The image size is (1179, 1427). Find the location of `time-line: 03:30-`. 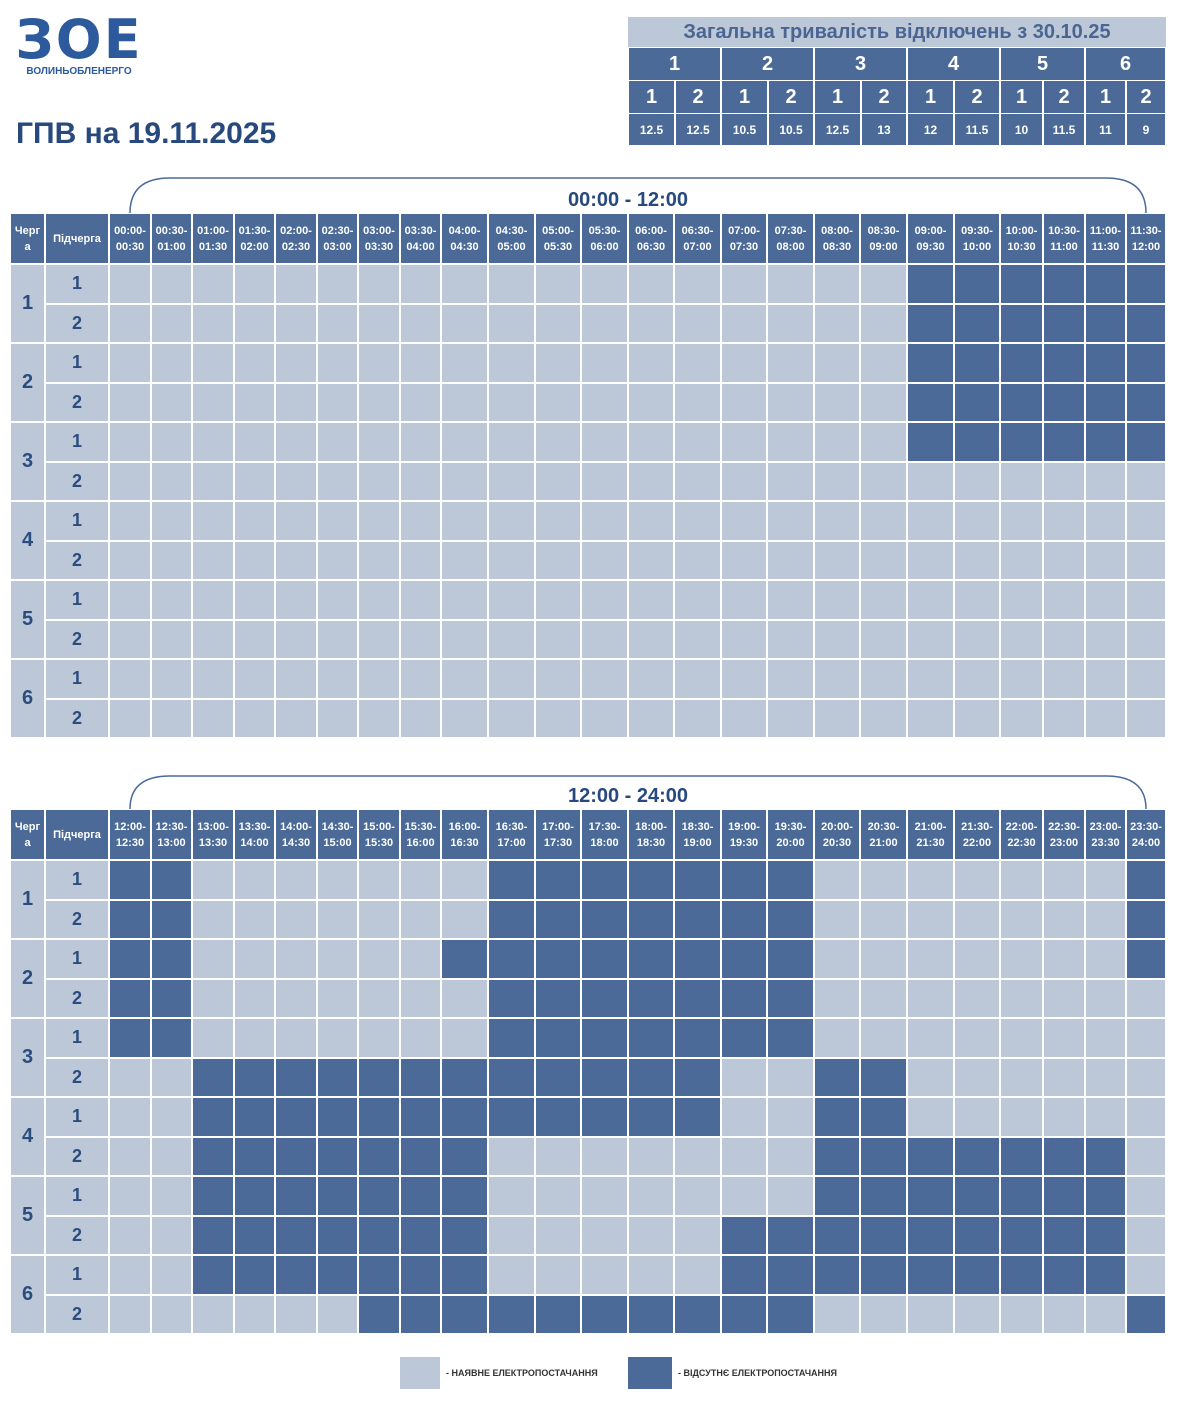

time-line: 03:30- is located at coordinates (420, 230).